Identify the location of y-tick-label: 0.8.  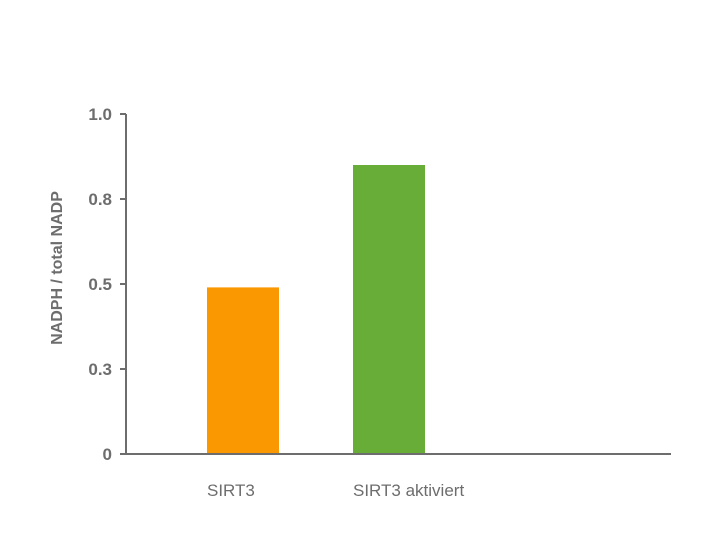
(100, 199).